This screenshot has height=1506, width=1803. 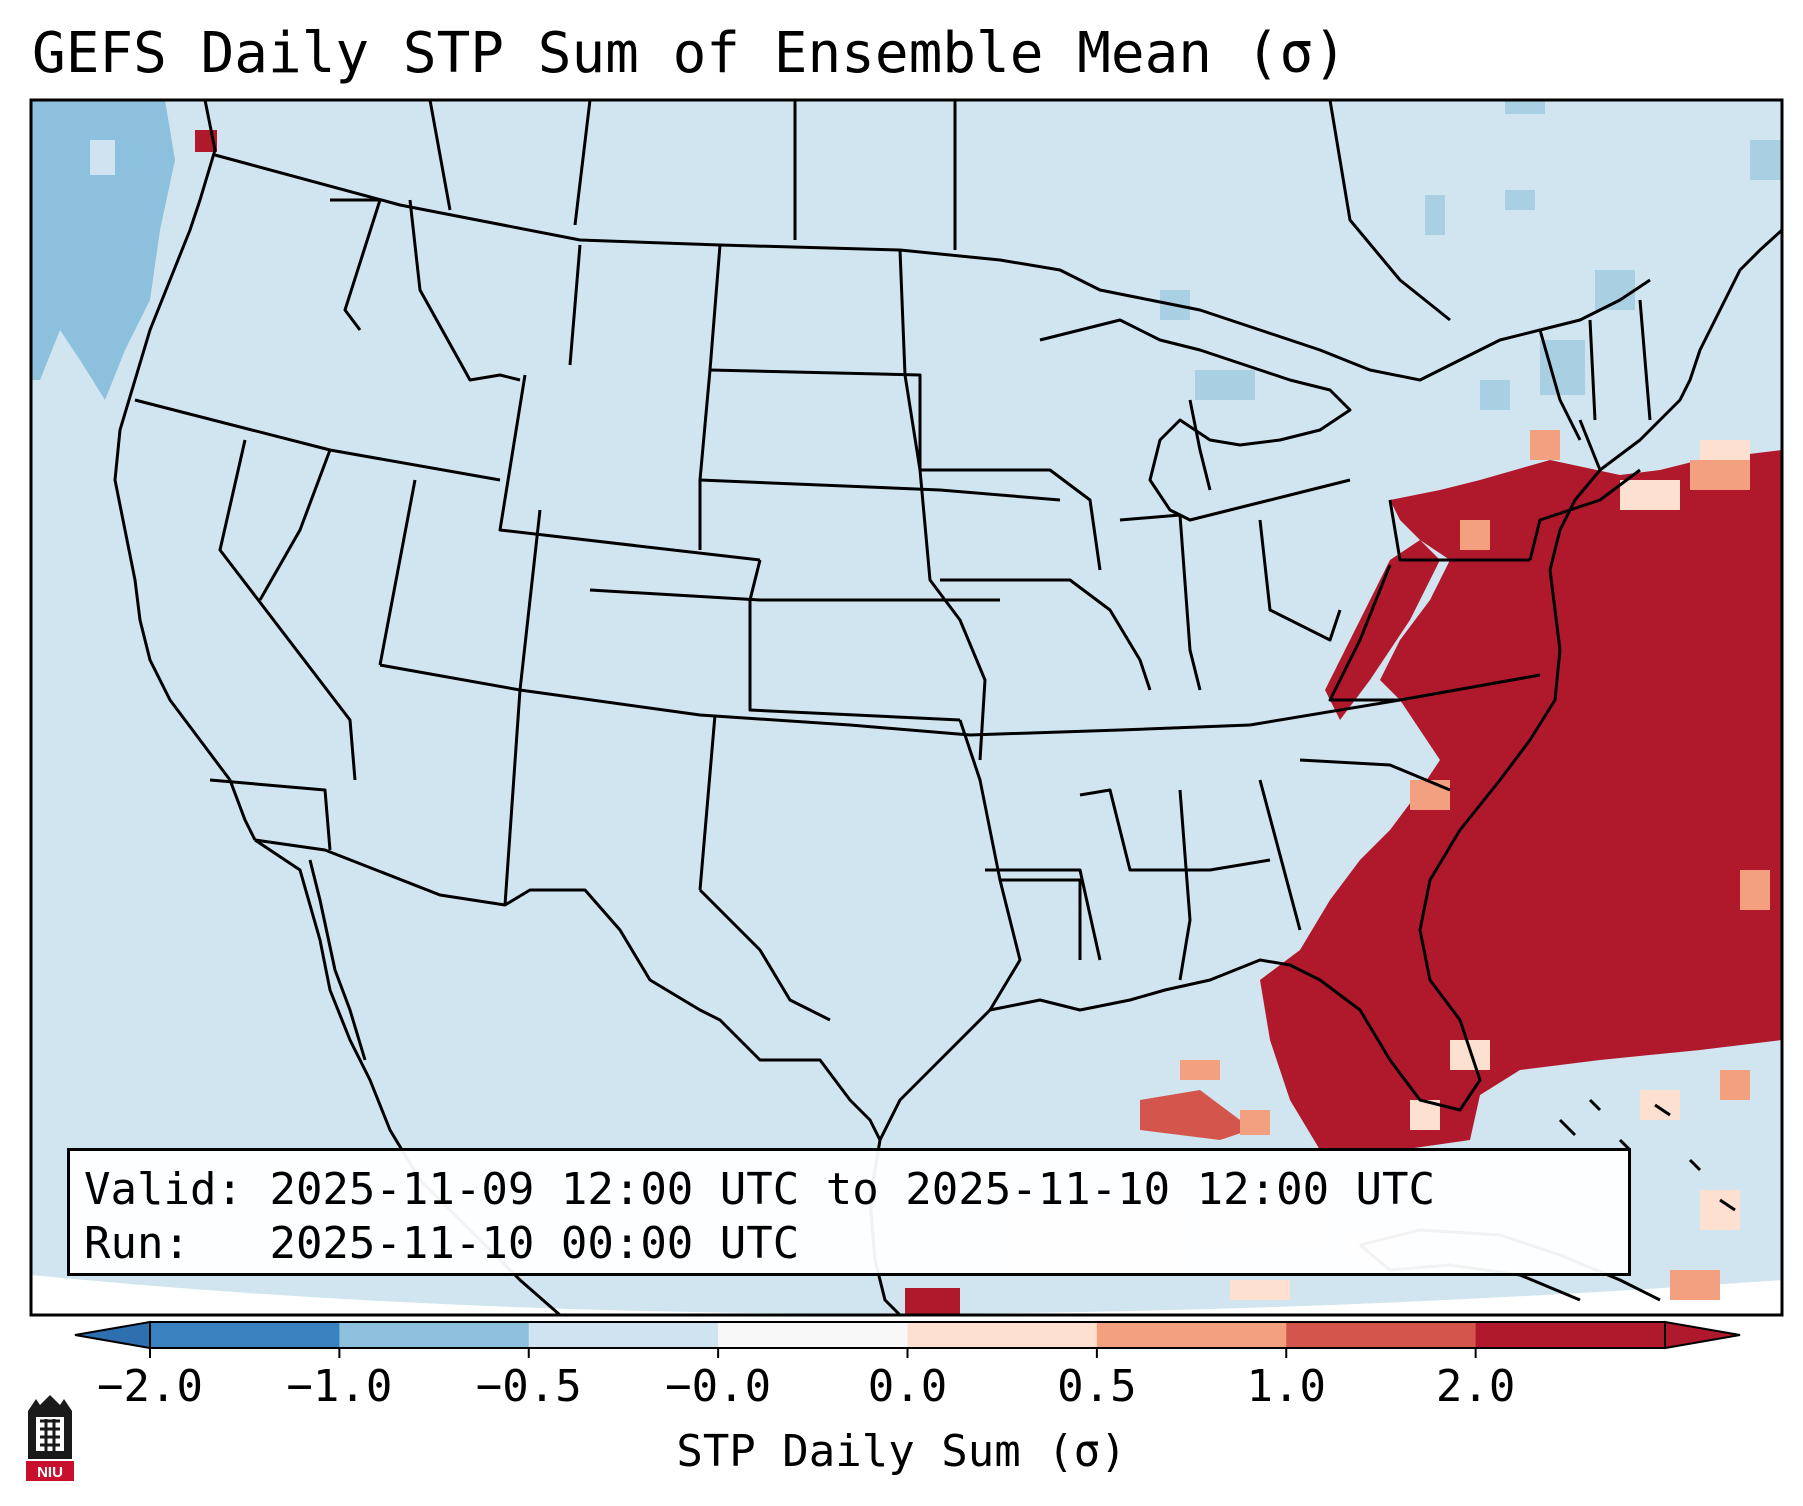 What do you see at coordinates (163, 1189) in the screenshot?
I see `valid-label: Valid:` at bounding box center [163, 1189].